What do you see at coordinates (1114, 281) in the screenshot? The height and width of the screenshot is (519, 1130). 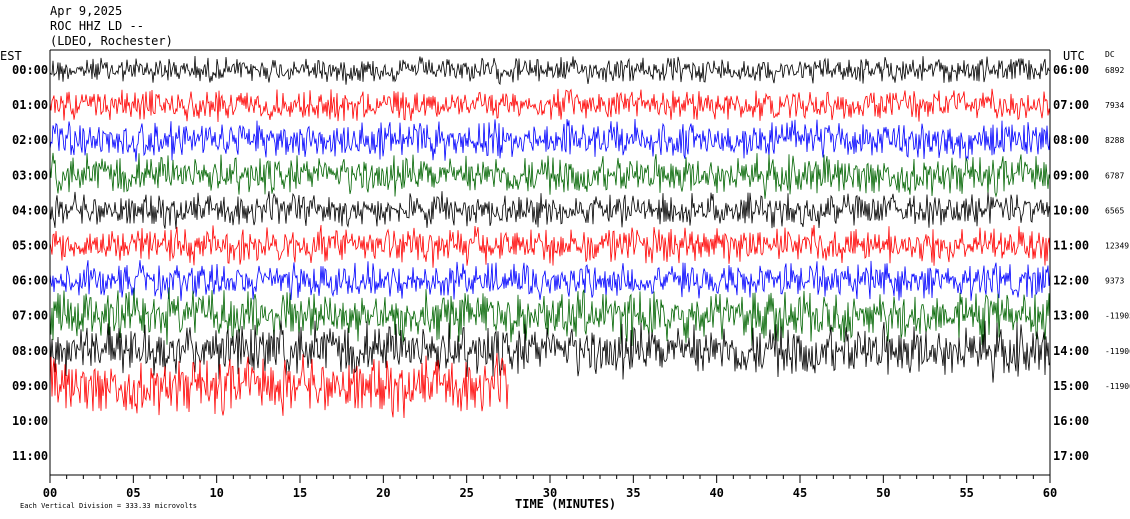 I see `dc-offset-label: 9373` at bounding box center [1114, 281].